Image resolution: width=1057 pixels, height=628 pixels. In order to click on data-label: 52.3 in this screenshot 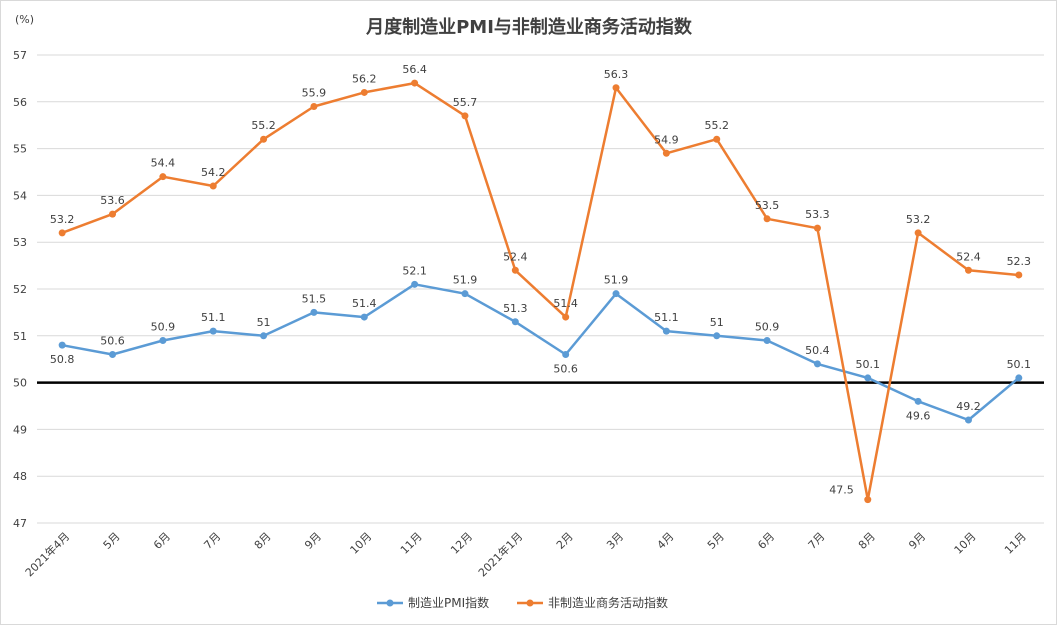, I will do `click(1019, 261)`.